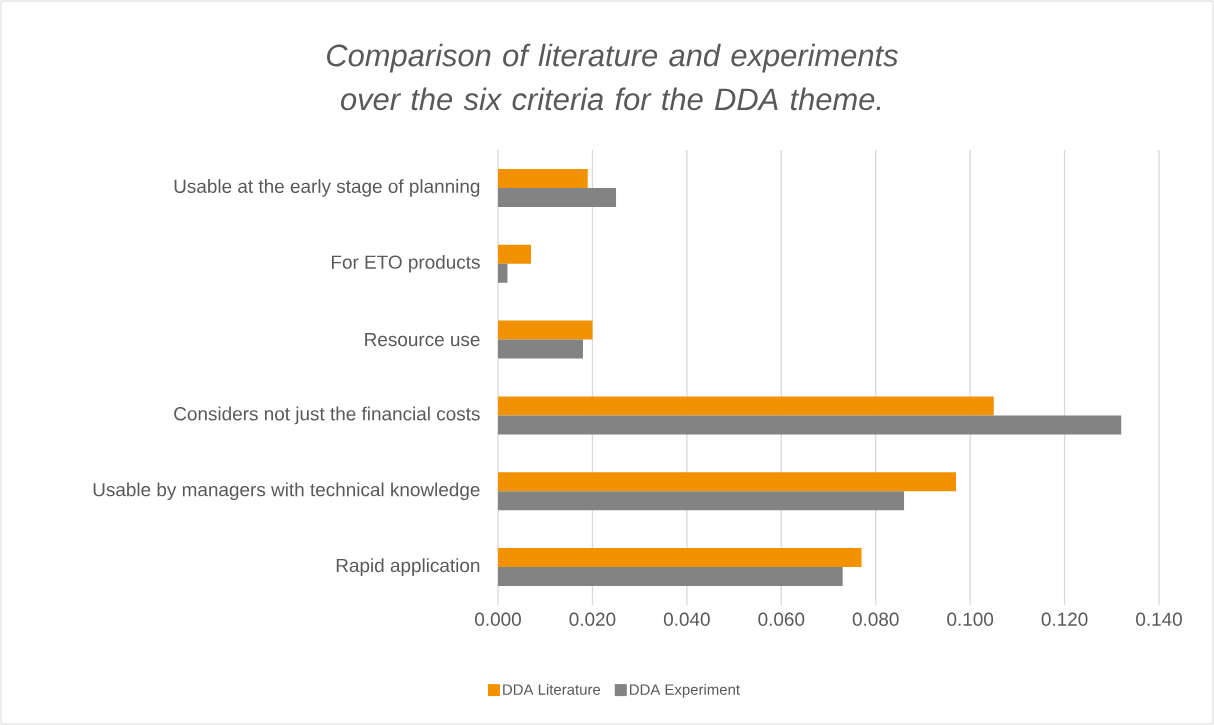  I want to click on legend-label: DDA Experiment, so click(684, 690).